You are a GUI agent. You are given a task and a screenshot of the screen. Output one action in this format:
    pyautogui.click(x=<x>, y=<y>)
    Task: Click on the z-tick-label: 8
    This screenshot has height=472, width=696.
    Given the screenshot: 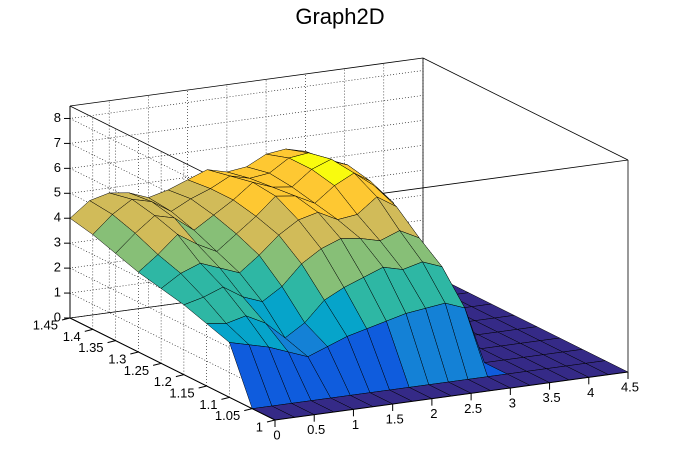 What is the action you would take?
    pyautogui.click(x=57, y=117)
    